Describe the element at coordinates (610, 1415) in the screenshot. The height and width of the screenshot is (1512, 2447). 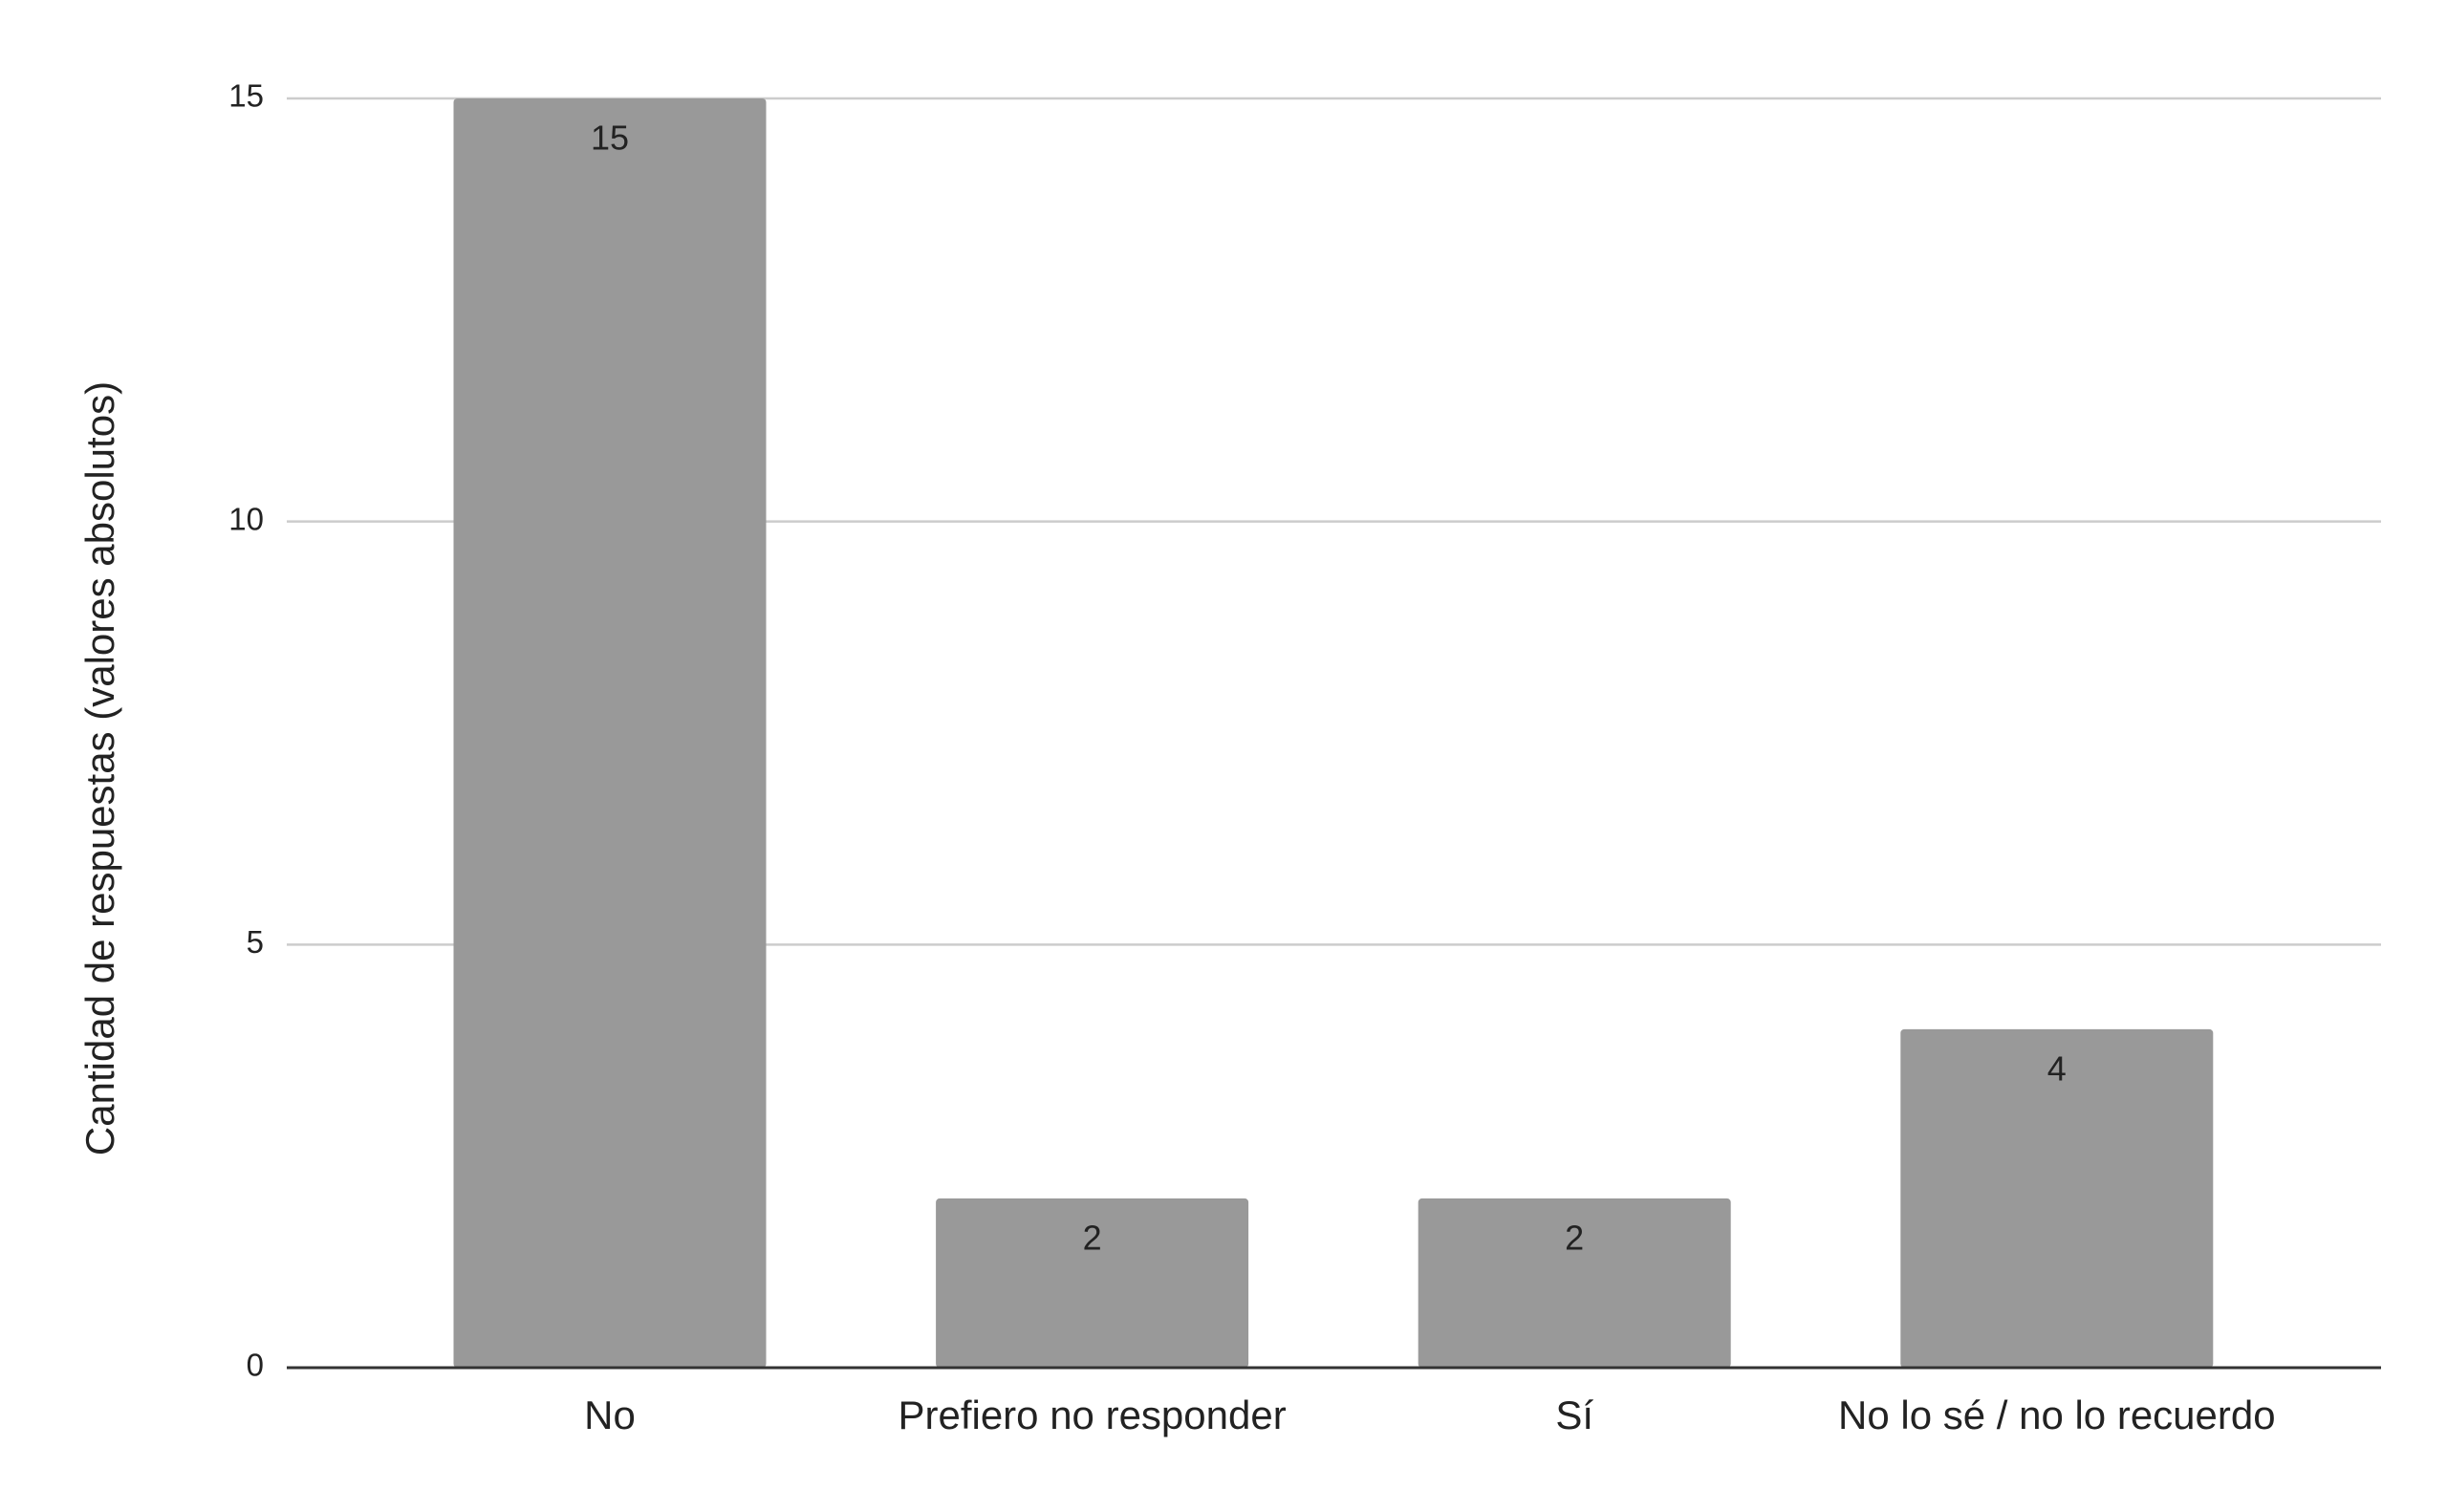
I see `x-tick-label: No` at that location.